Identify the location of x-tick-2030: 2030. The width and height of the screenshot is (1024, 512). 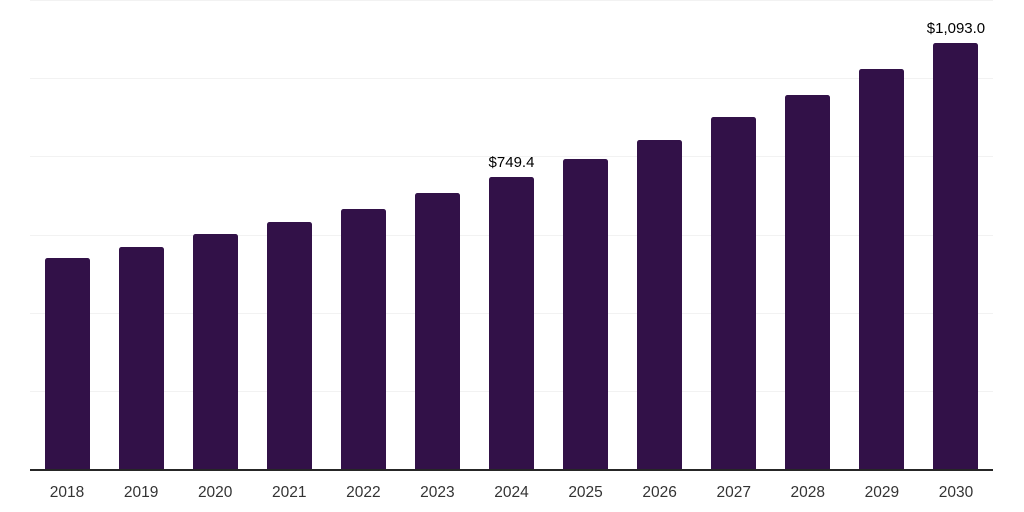
(956, 492).